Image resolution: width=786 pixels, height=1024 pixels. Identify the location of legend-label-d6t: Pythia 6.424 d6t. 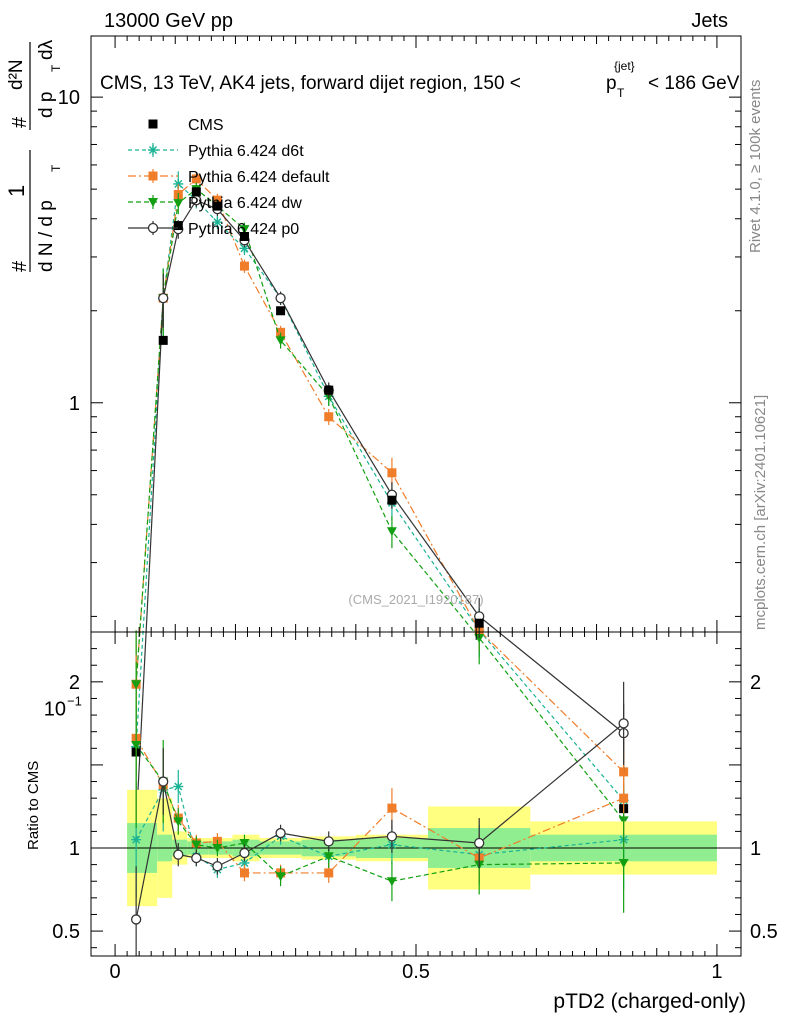
(246, 151).